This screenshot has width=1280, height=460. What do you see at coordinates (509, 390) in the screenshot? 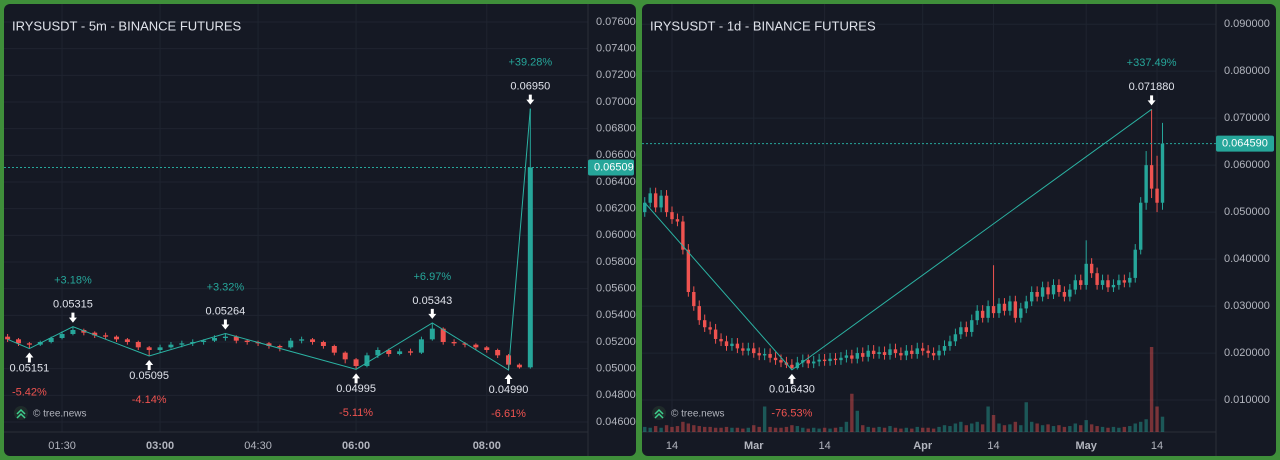
I see `pivot-label: 0.04990` at bounding box center [509, 390].